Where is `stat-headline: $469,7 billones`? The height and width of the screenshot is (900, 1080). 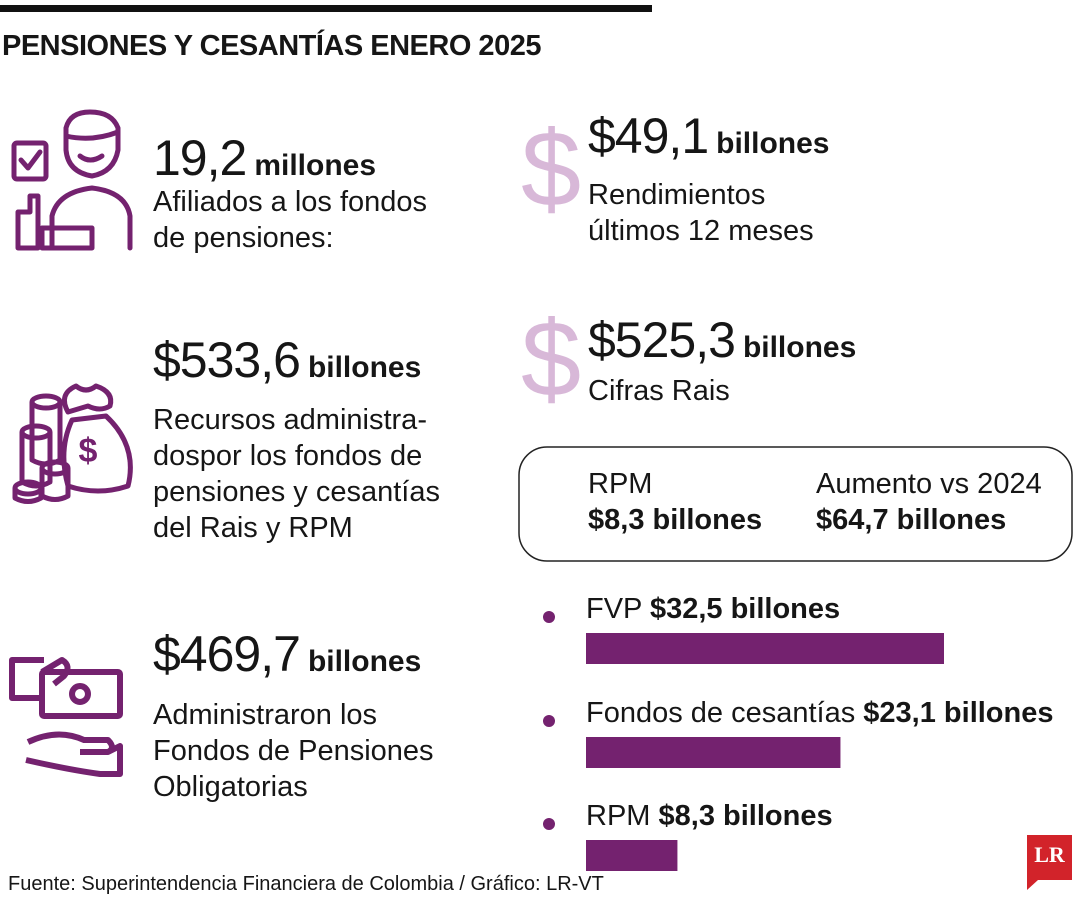
stat-headline: $469,7 billones is located at coordinates (287, 654).